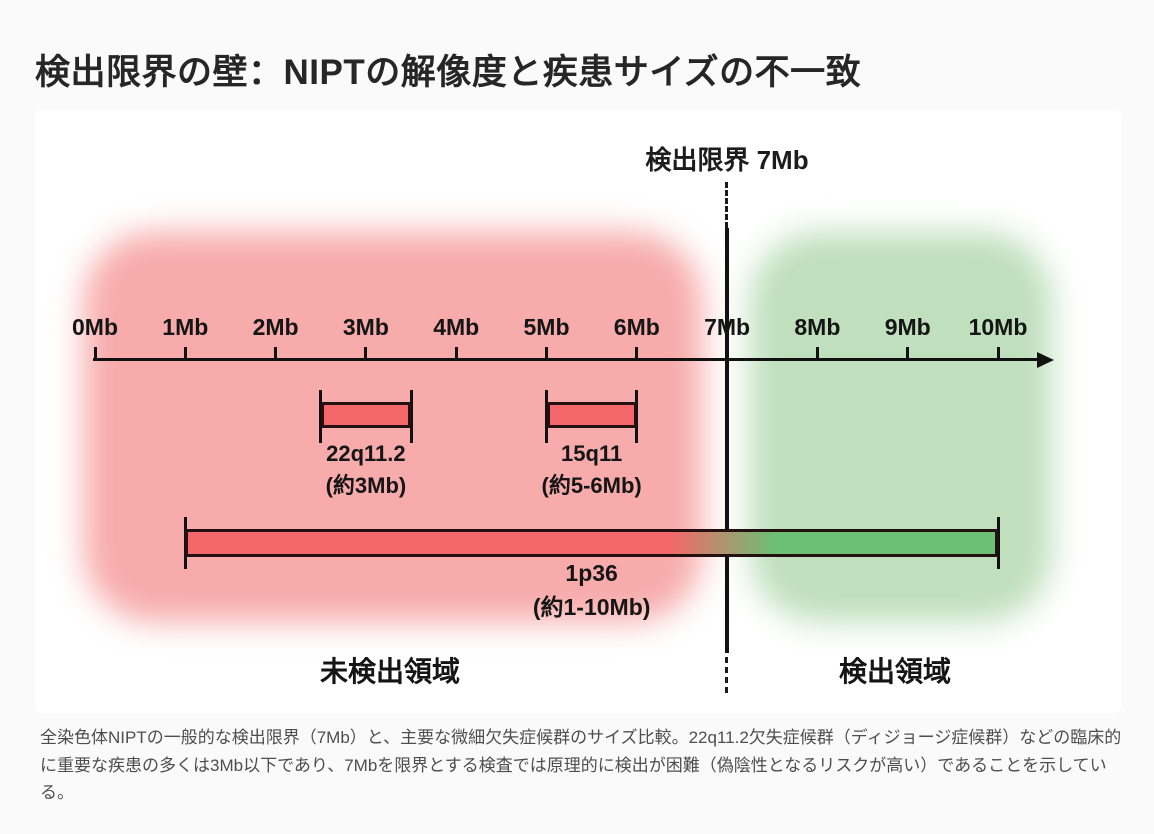  I want to click on bar-name-label: 22q11.2, so click(366, 453).